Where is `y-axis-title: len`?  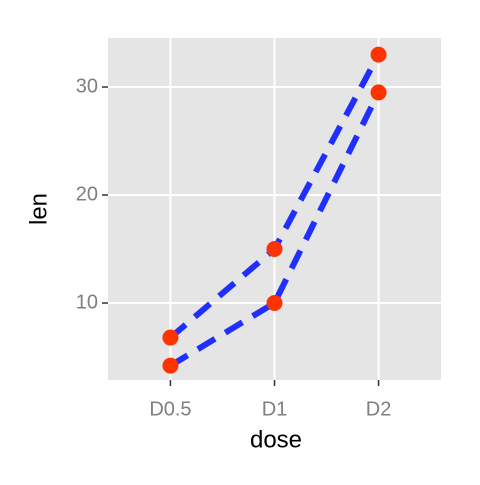 y-axis-title: len is located at coordinates (38, 209).